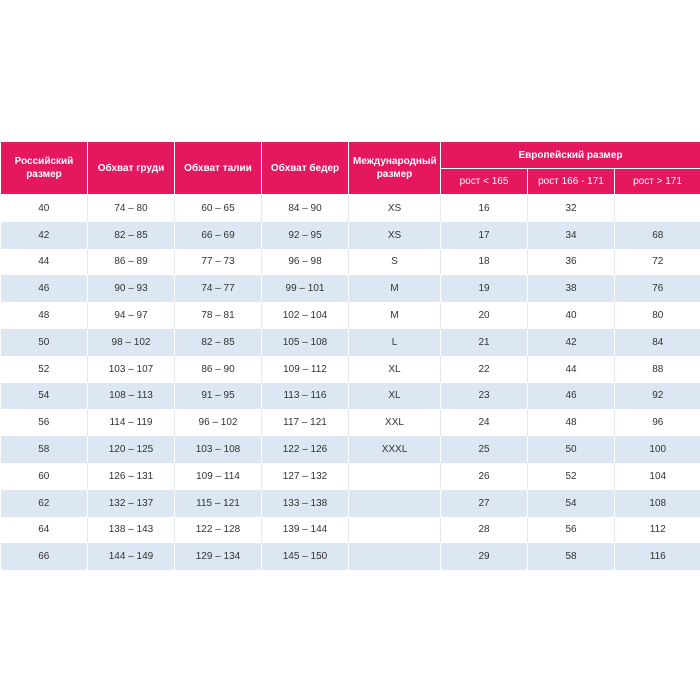  Describe the element at coordinates (44, 449) in the screenshot. I see `table-cell: 58` at that location.